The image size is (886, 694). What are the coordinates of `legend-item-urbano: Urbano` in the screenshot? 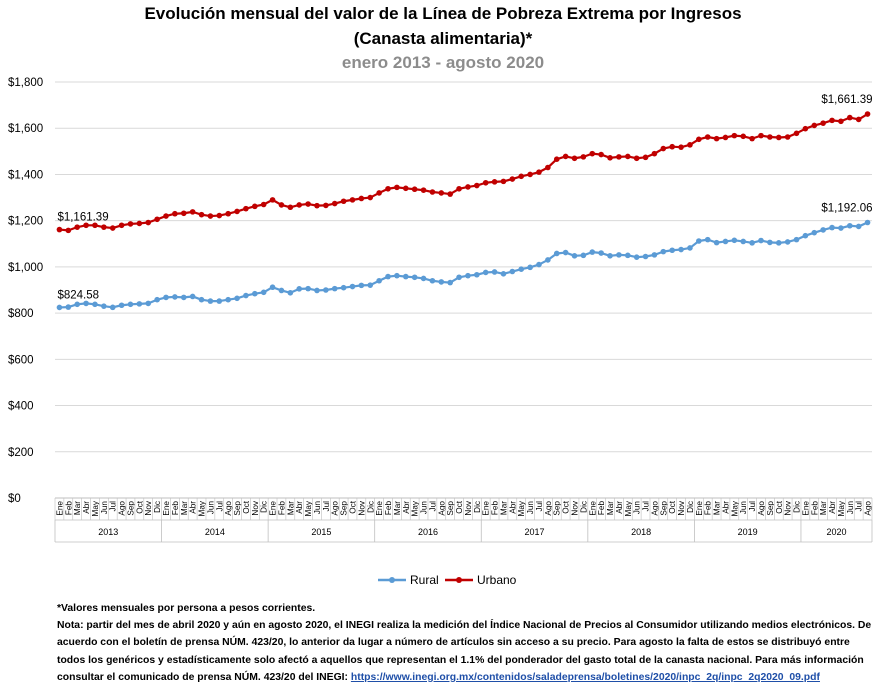 It's located at (481, 580).